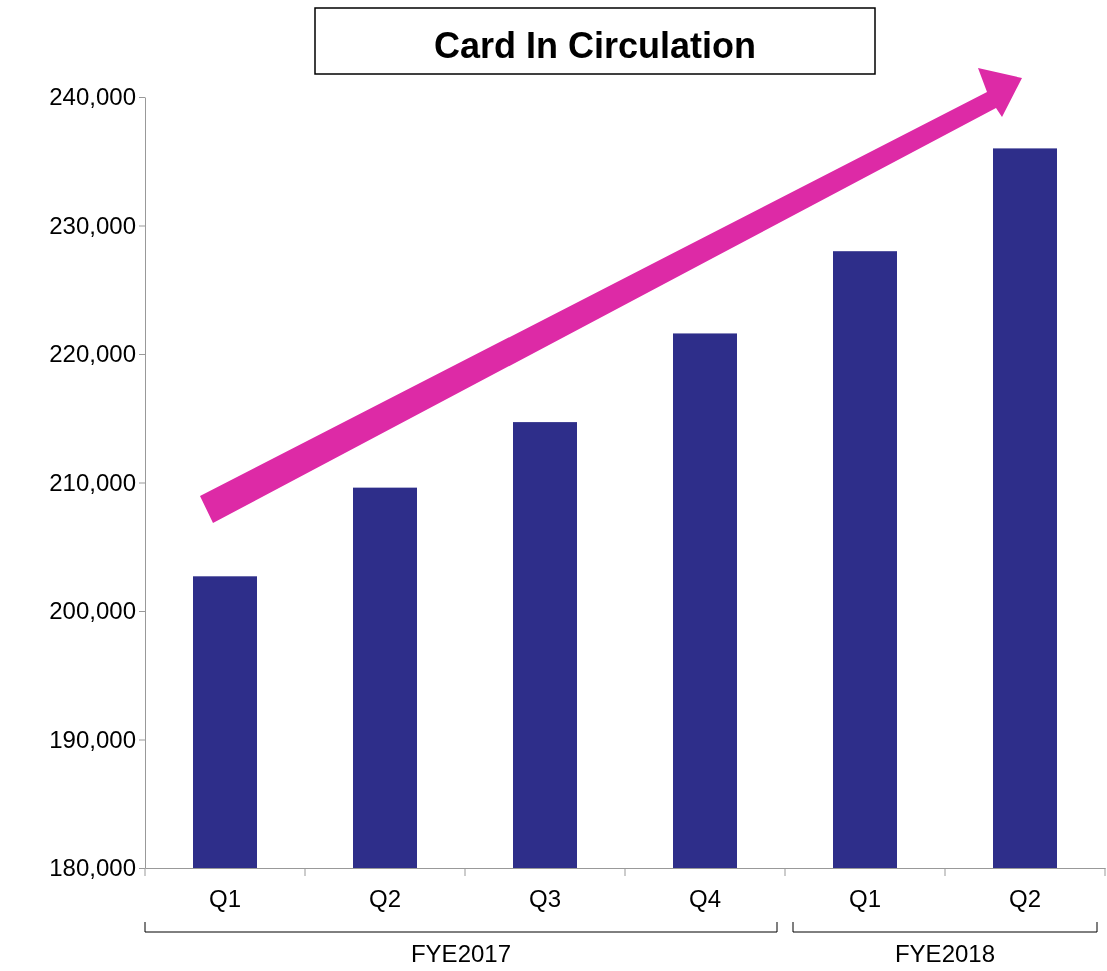 Image resolution: width=1107 pixels, height=971 pixels. I want to click on y-tick-label: 200,000, so click(92, 611).